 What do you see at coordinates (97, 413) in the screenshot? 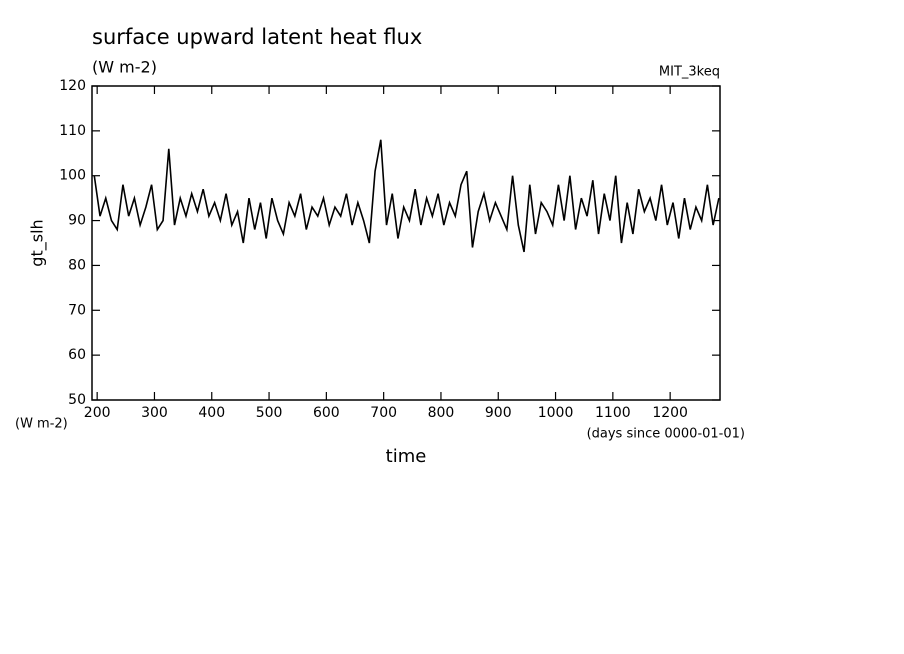
I see `x-tick-label: 200` at bounding box center [97, 413].